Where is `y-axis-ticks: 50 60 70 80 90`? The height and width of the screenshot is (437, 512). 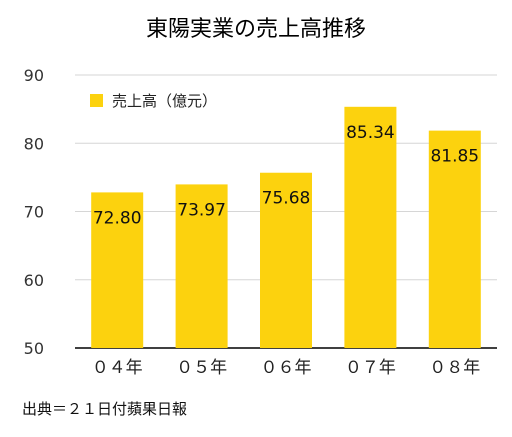
y-axis-ticks: 50 60 70 80 90 is located at coordinates (34, 212).